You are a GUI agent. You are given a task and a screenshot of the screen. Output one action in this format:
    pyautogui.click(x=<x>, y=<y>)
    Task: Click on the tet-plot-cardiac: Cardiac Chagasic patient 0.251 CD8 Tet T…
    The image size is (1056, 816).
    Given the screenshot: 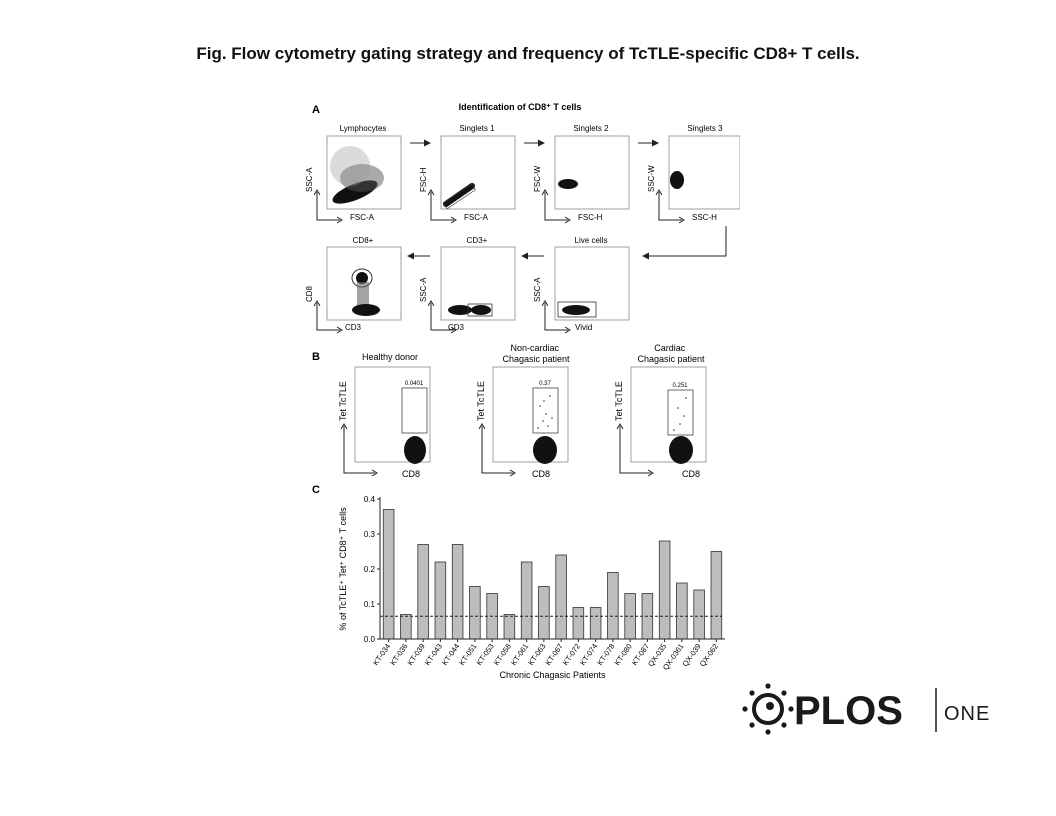 What is the action you would take?
    pyautogui.click(x=660, y=411)
    